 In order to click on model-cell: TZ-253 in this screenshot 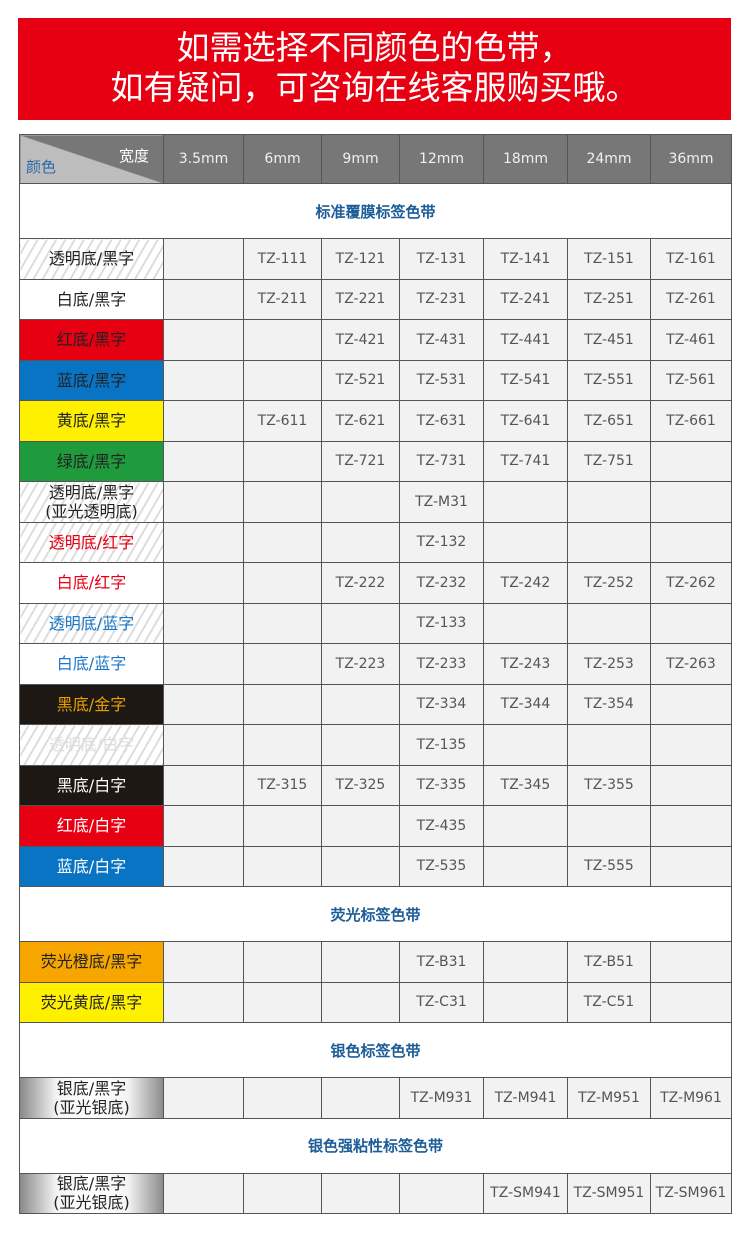, I will do `click(609, 664)`.